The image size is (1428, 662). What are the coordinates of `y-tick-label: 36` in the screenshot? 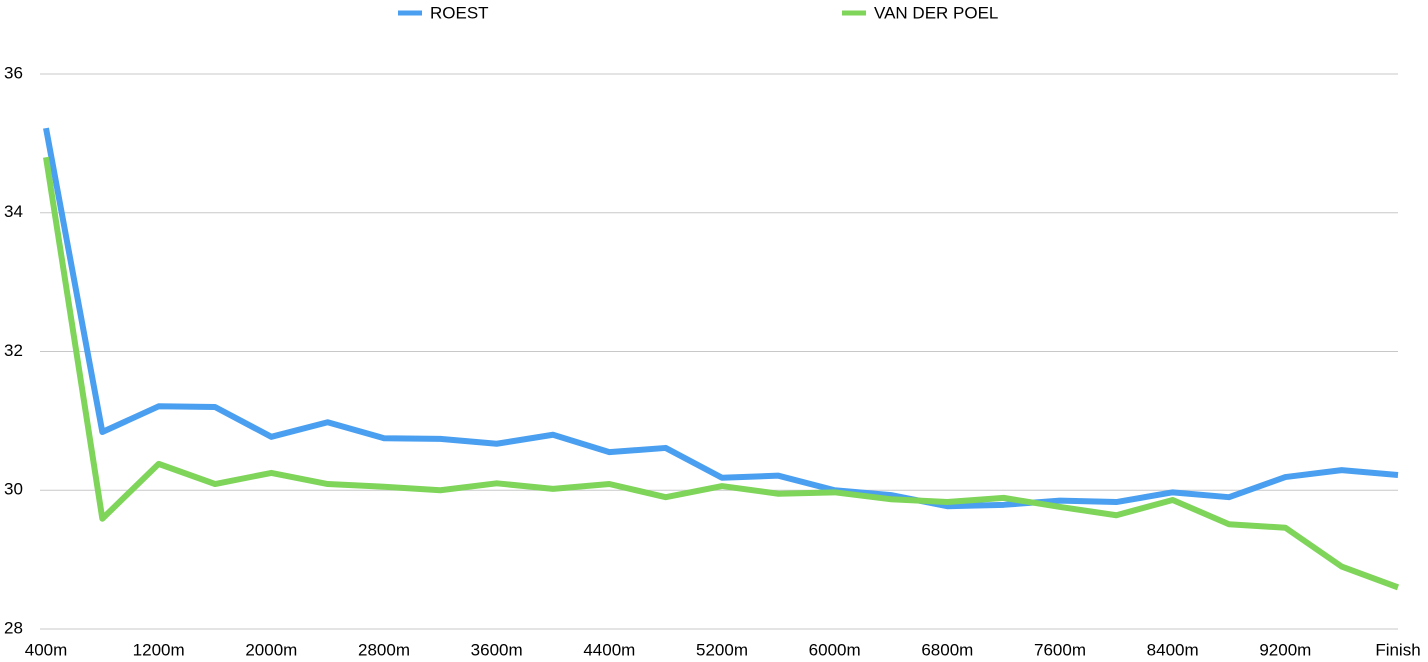 It's located at (13, 72).